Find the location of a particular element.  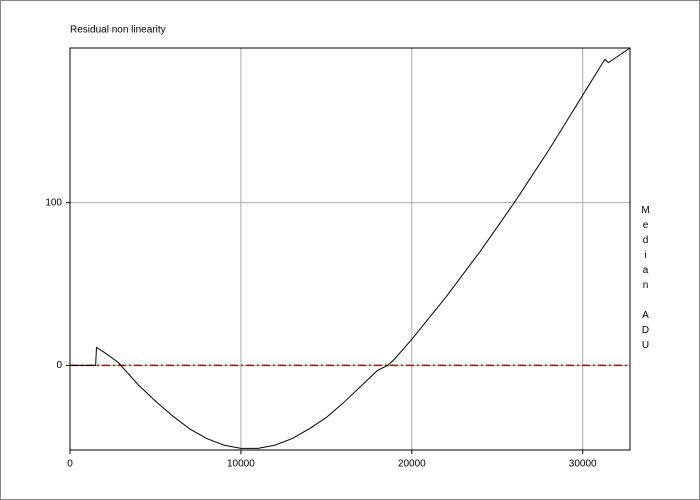

x-tick-label: 20000 is located at coordinates (412, 464).